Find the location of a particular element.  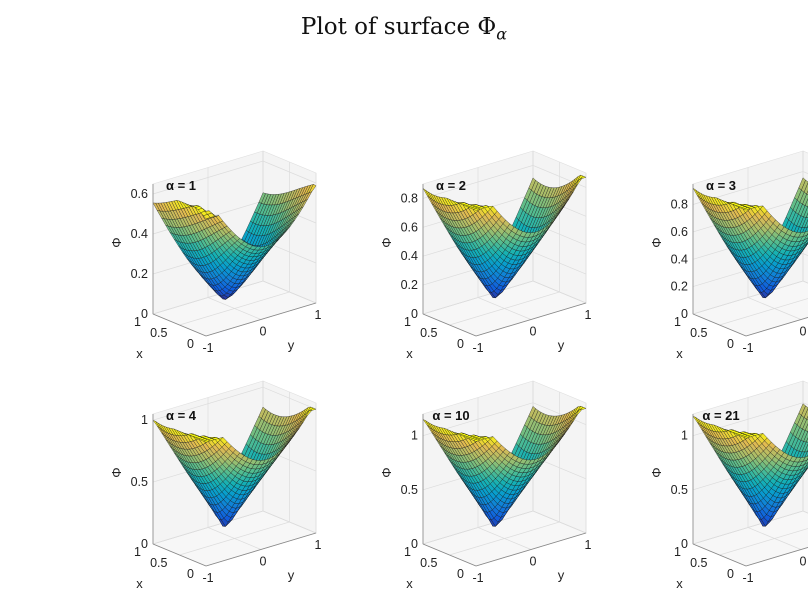

subplot-title: α = 3 is located at coordinates (721, 185).